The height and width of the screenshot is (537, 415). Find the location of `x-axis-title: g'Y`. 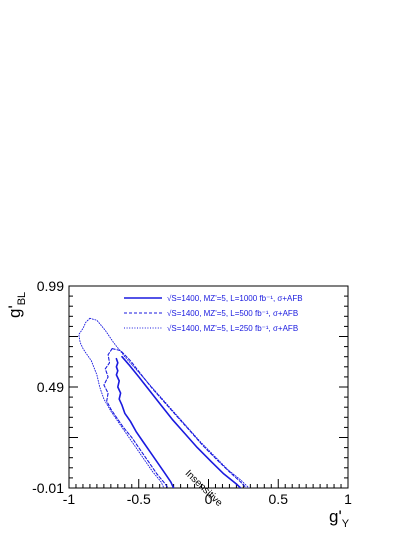

x-axis-title: g'Y is located at coordinates (339, 518).